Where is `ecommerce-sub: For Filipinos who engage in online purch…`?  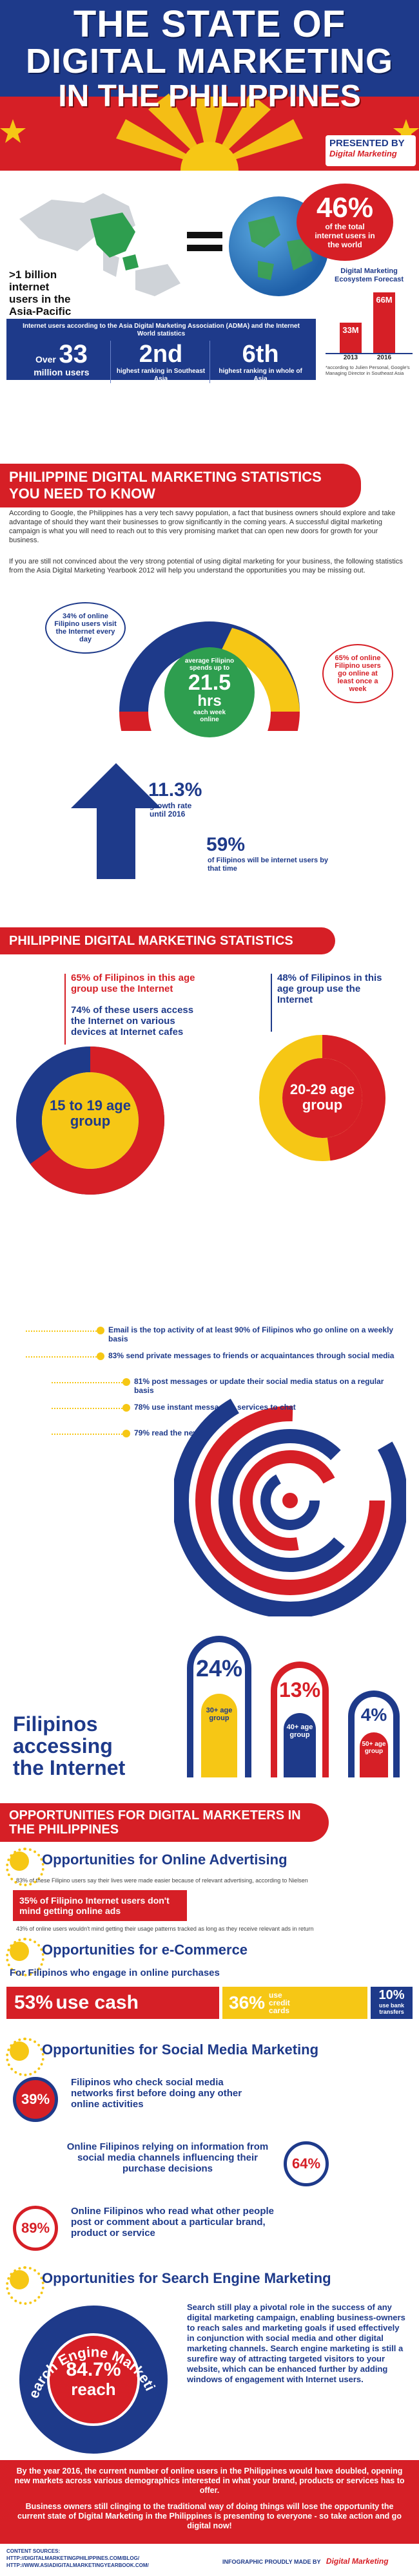
ecommerce-sub: For Filipinos who engage in online purch… is located at coordinates (115, 1973).